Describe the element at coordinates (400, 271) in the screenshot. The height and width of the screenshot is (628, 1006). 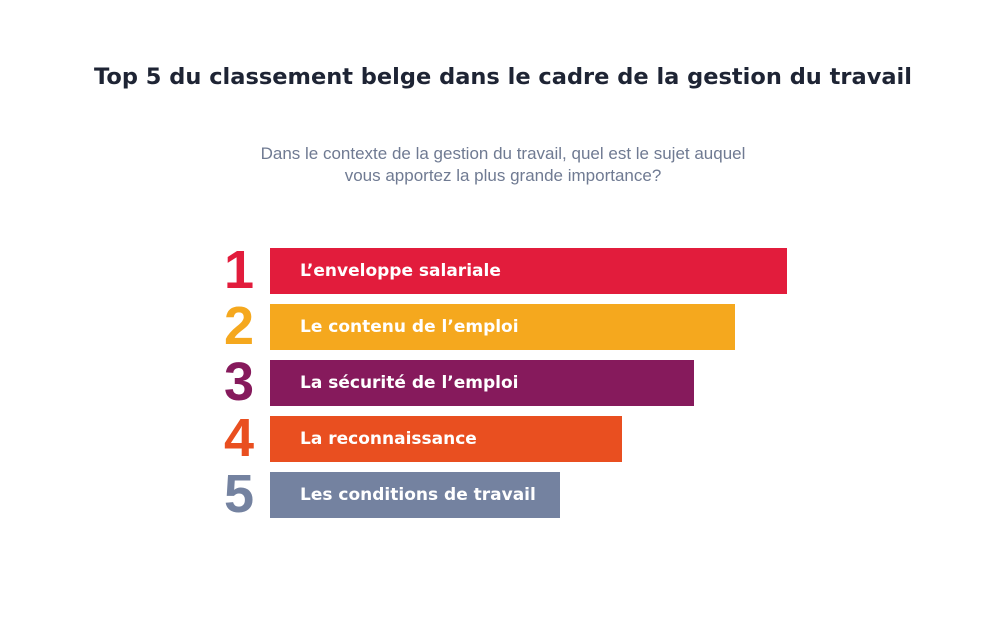
I see `rank-label: L’enveloppe salariale` at that location.